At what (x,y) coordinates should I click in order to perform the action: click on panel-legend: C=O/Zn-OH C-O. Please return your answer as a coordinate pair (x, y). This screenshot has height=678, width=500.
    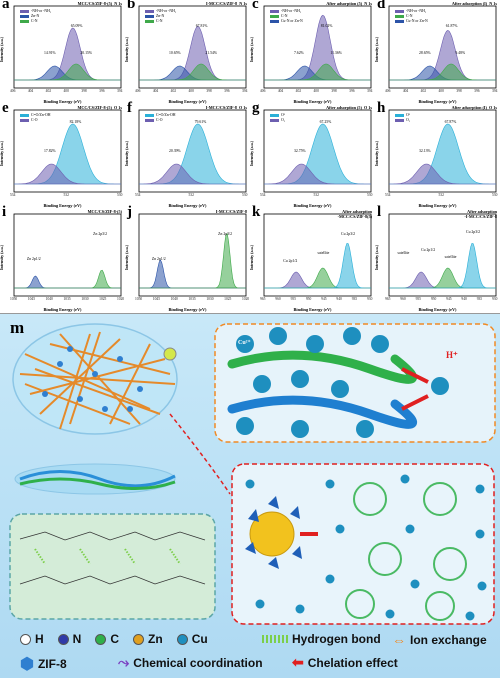
    Looking at the image, I should click on (160, 118).